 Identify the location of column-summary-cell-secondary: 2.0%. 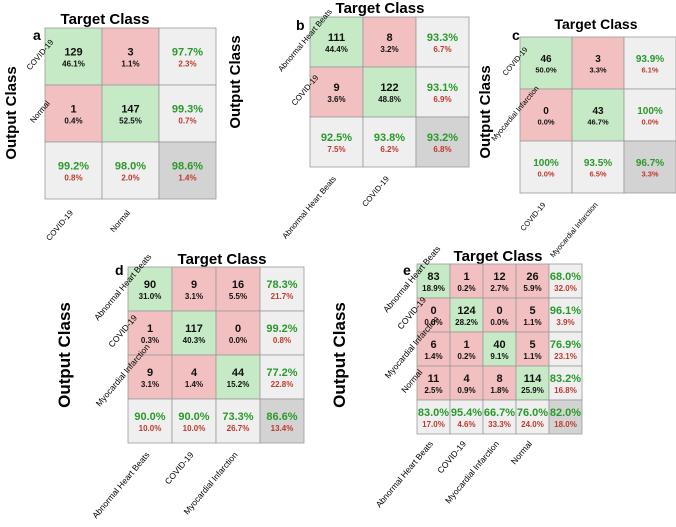
(130, 178).